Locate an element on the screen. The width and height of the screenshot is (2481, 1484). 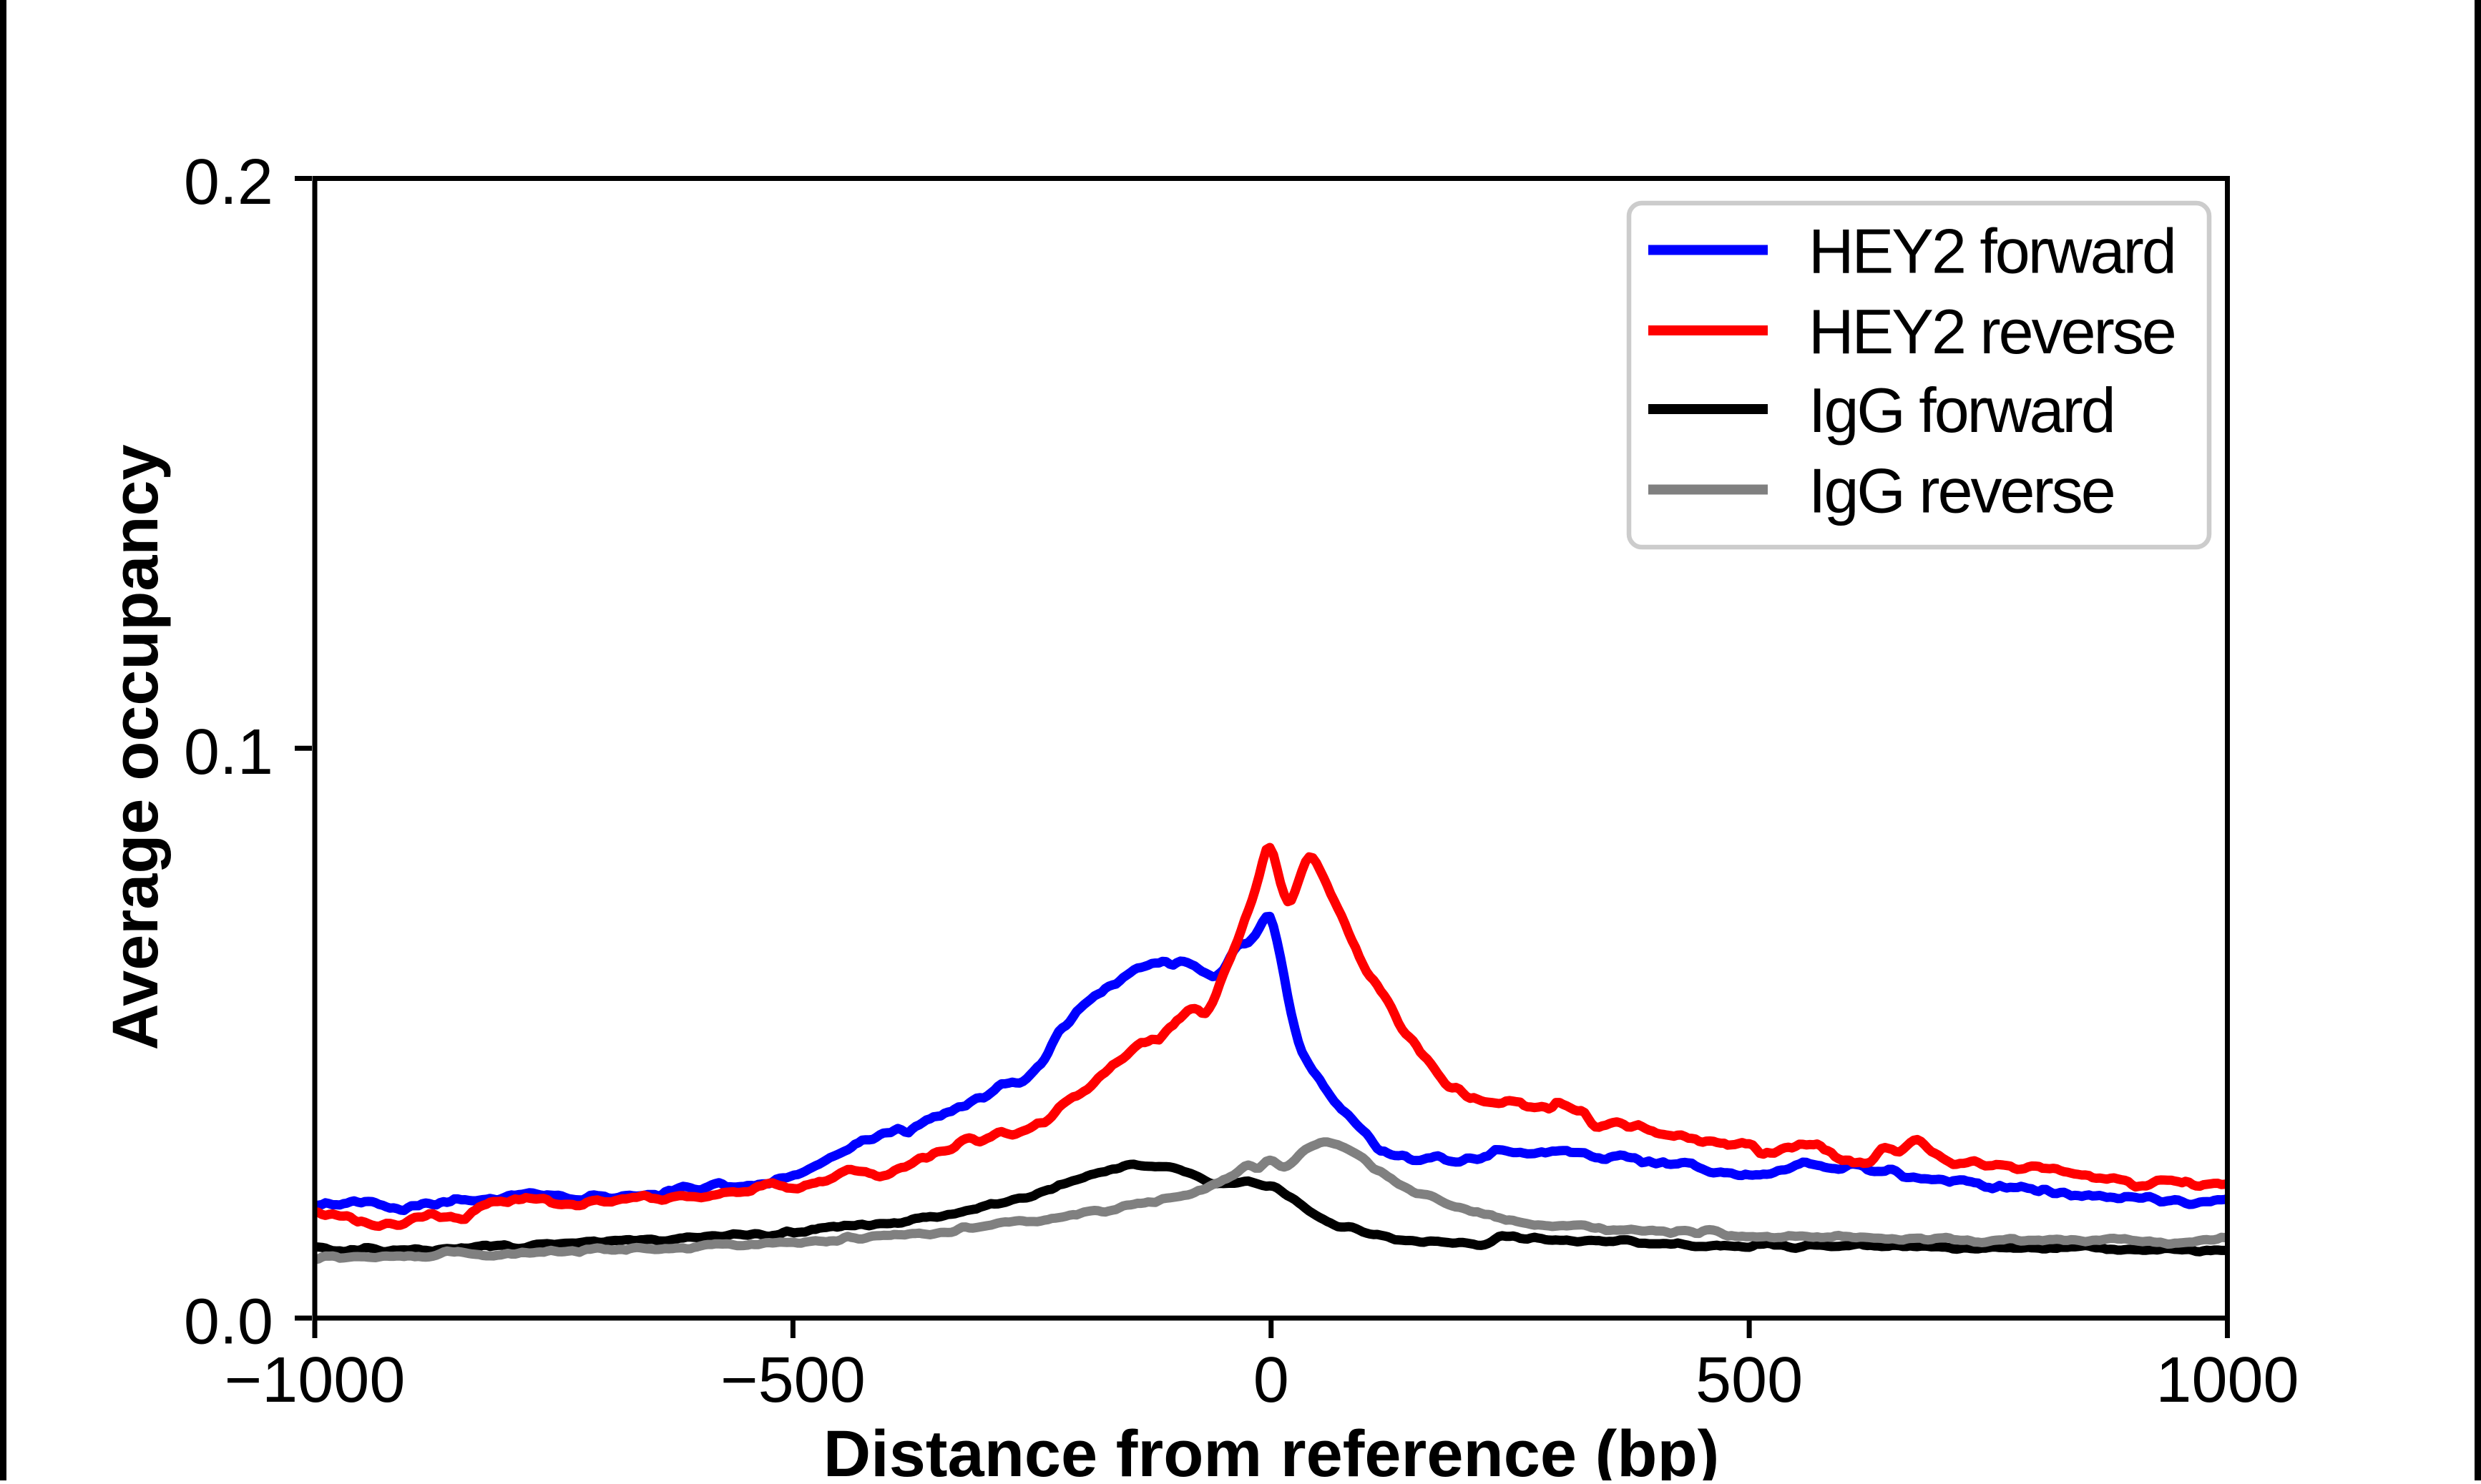
svg-text: 0.1 is located at coordinates (229, 753).